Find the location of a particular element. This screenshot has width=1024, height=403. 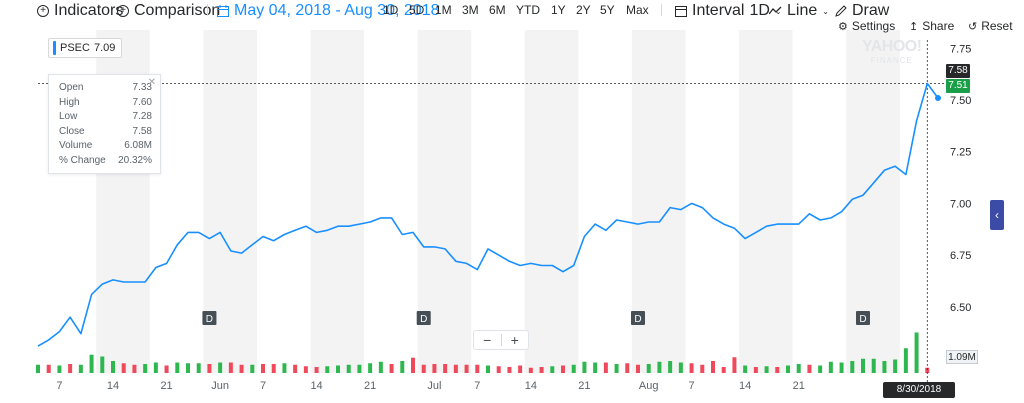

range-3m-button: 3M is located at coordinates (470, 10).